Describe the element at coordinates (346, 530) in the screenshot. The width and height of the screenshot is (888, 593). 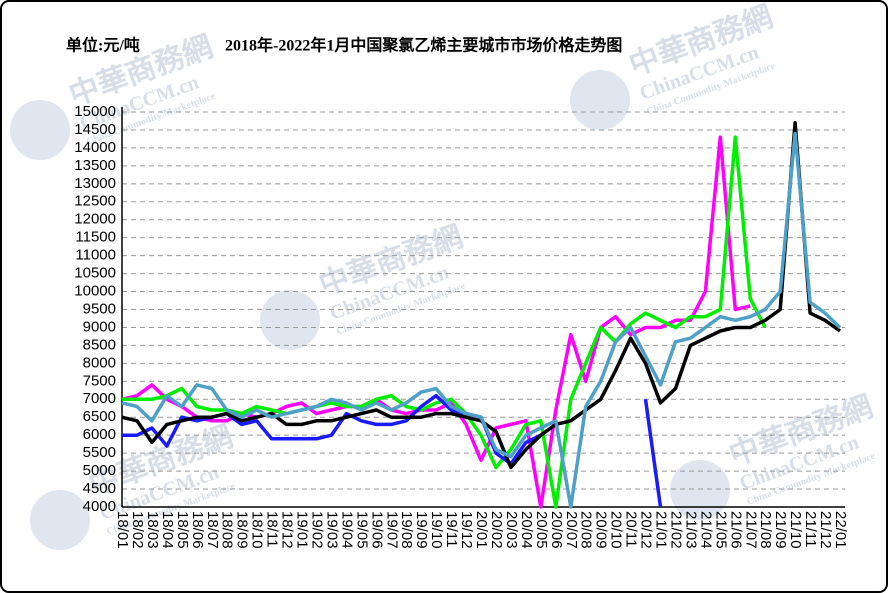
I see `x-tick-label: 19/04` at that location.